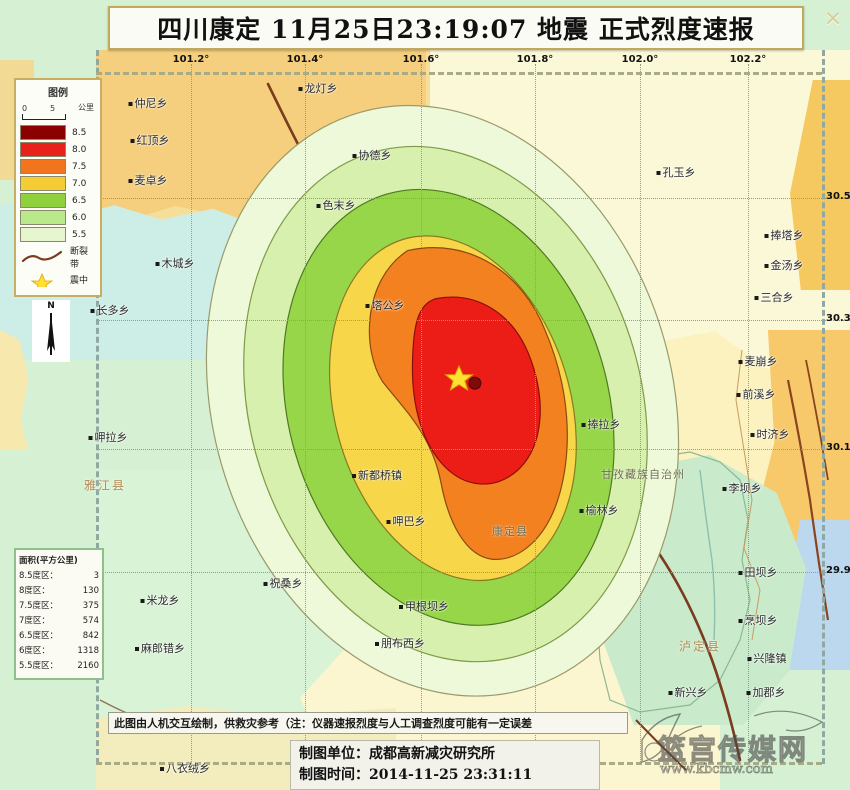 The height and width of the screenshot is (790, 850). I want to click on longitude-tick-label: 101.2°, so click(191, 59).